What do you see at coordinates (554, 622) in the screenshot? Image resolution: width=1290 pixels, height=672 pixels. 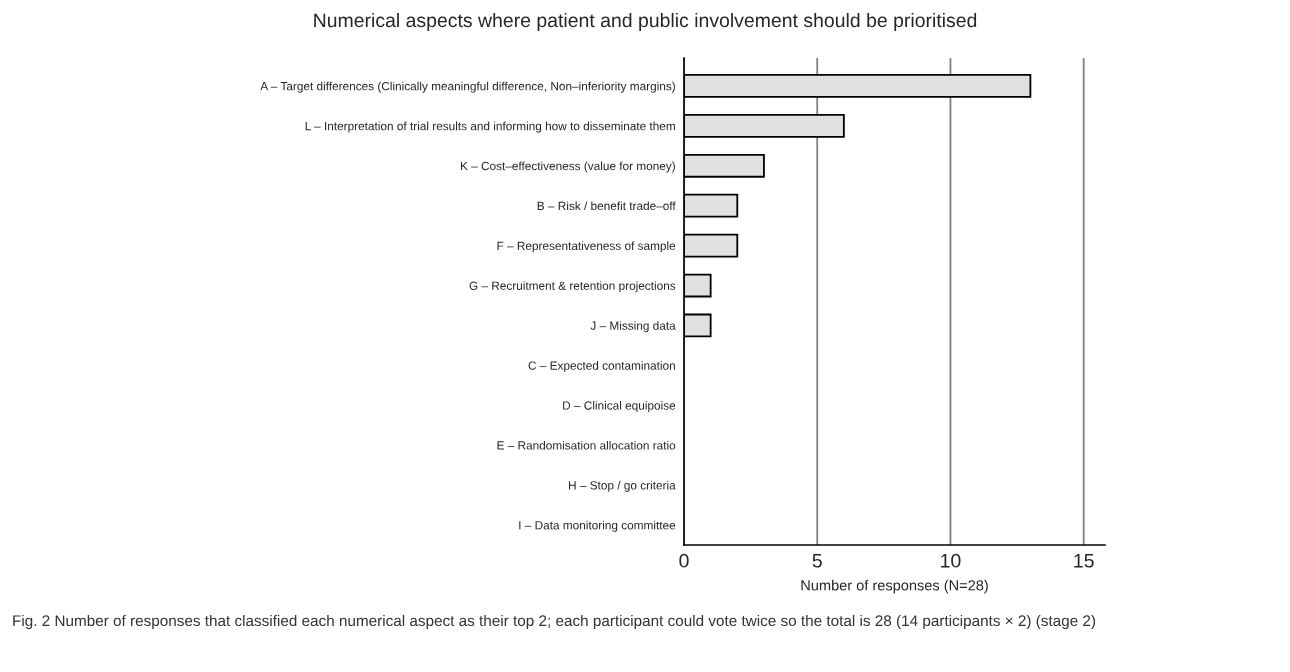 I see `caption: Fig. 2 Number of responses that classified each numerical aspect as their top 2; each participant could vote twice so the total is 28 (14 participants × 2) (stage 2)` at bounding box center [554, 622].